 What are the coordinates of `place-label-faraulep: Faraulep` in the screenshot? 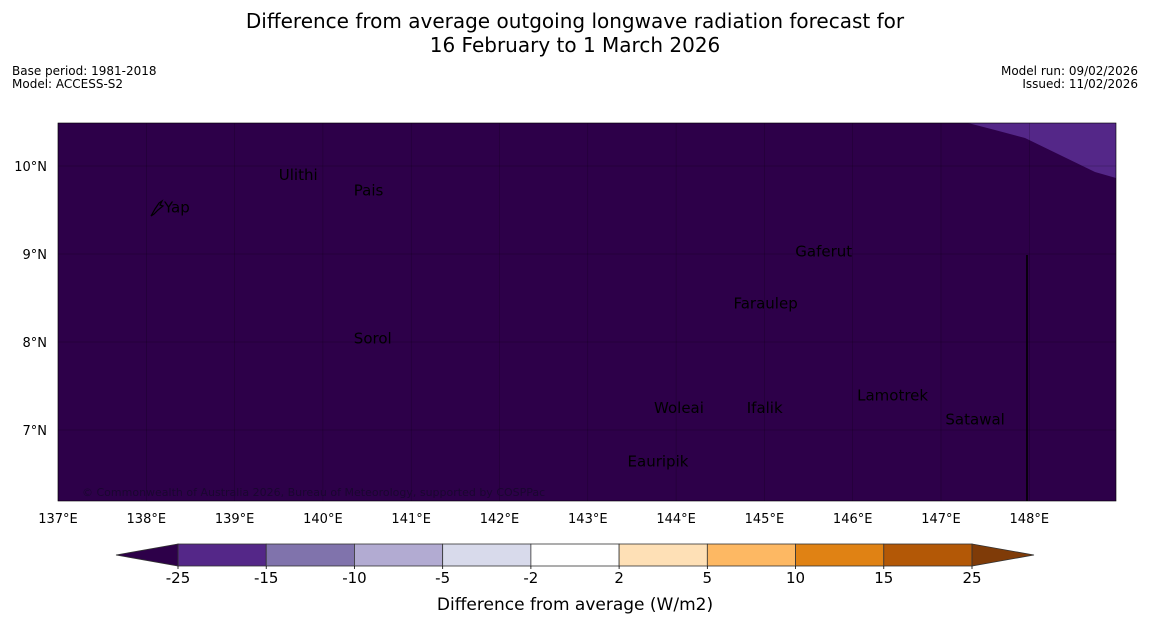 It's located at (765, 303).